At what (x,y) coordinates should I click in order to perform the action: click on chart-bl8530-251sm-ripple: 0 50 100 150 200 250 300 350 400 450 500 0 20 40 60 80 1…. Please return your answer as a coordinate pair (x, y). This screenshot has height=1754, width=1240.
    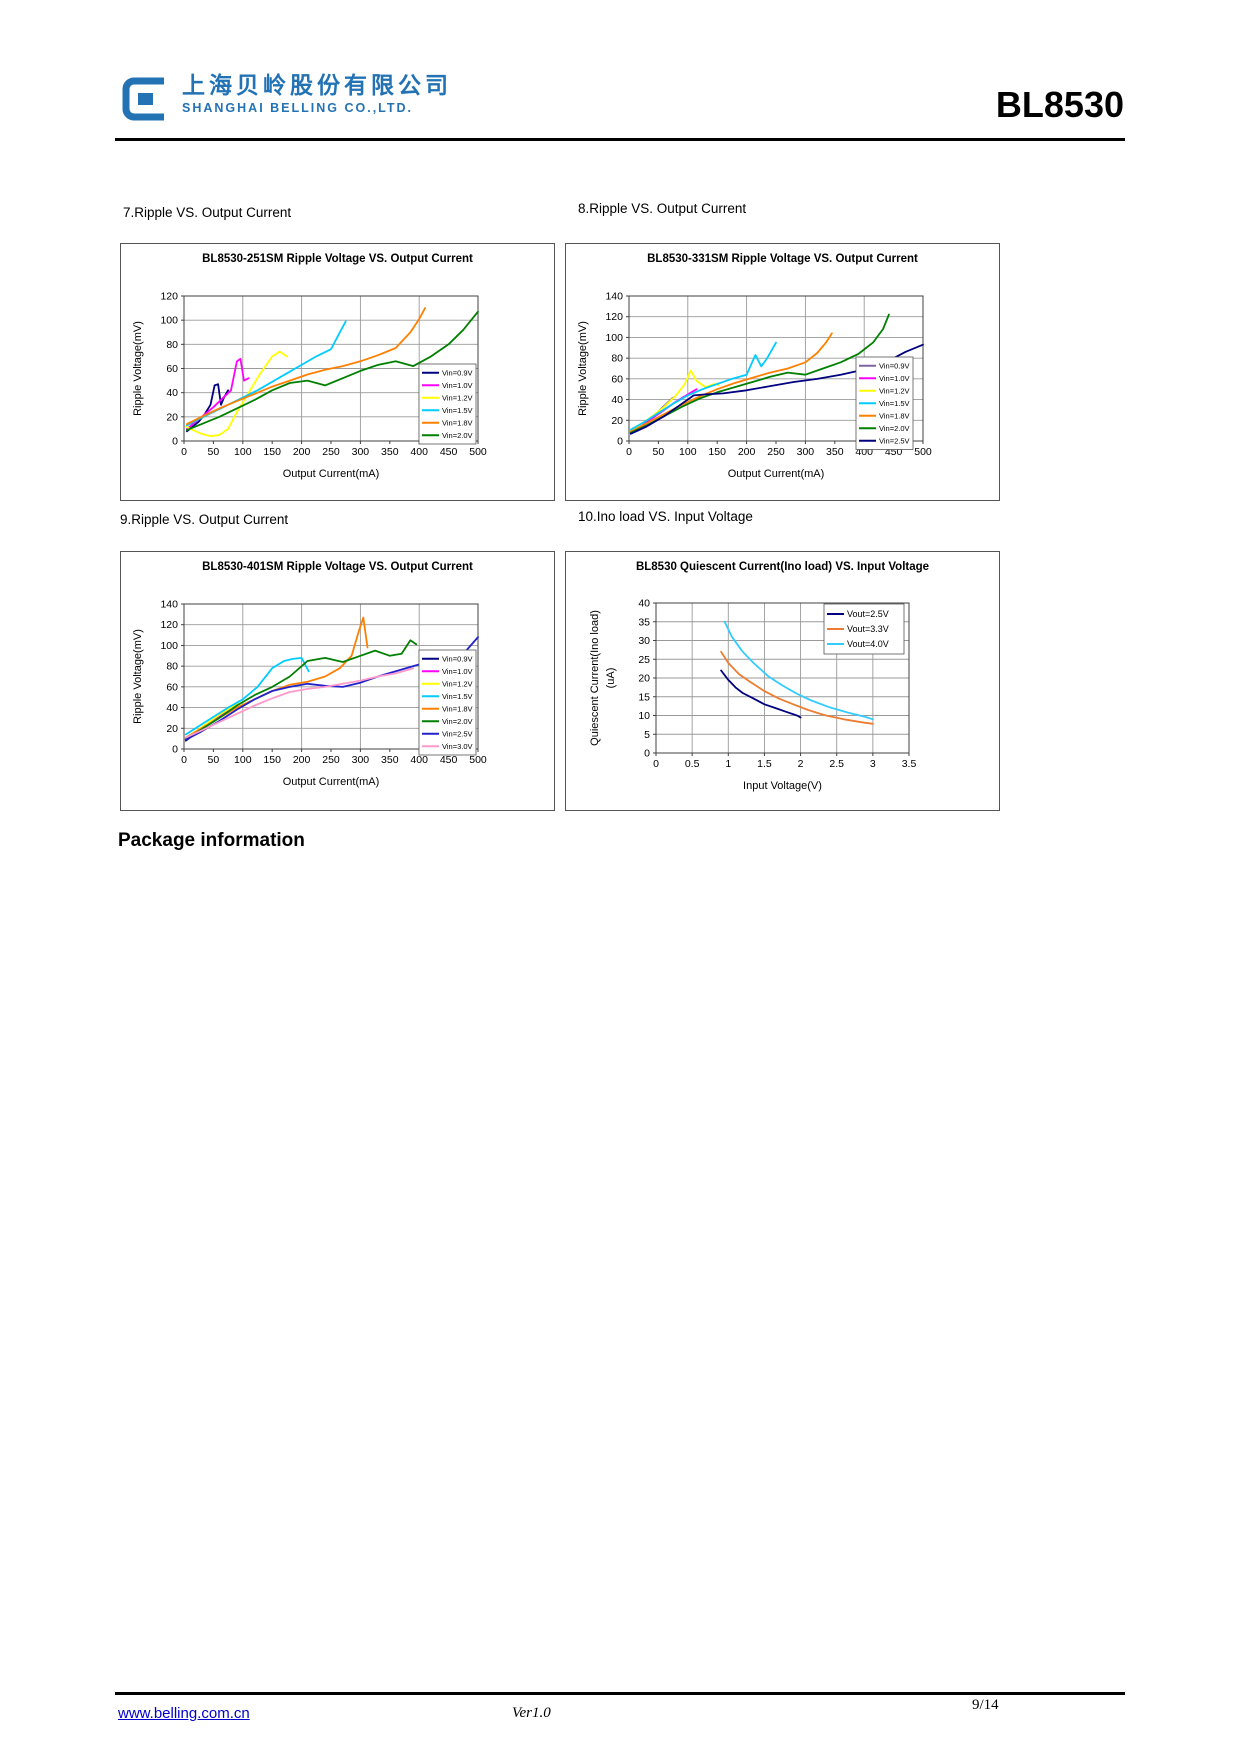
    Looking at the image, I should click on (337, 372).